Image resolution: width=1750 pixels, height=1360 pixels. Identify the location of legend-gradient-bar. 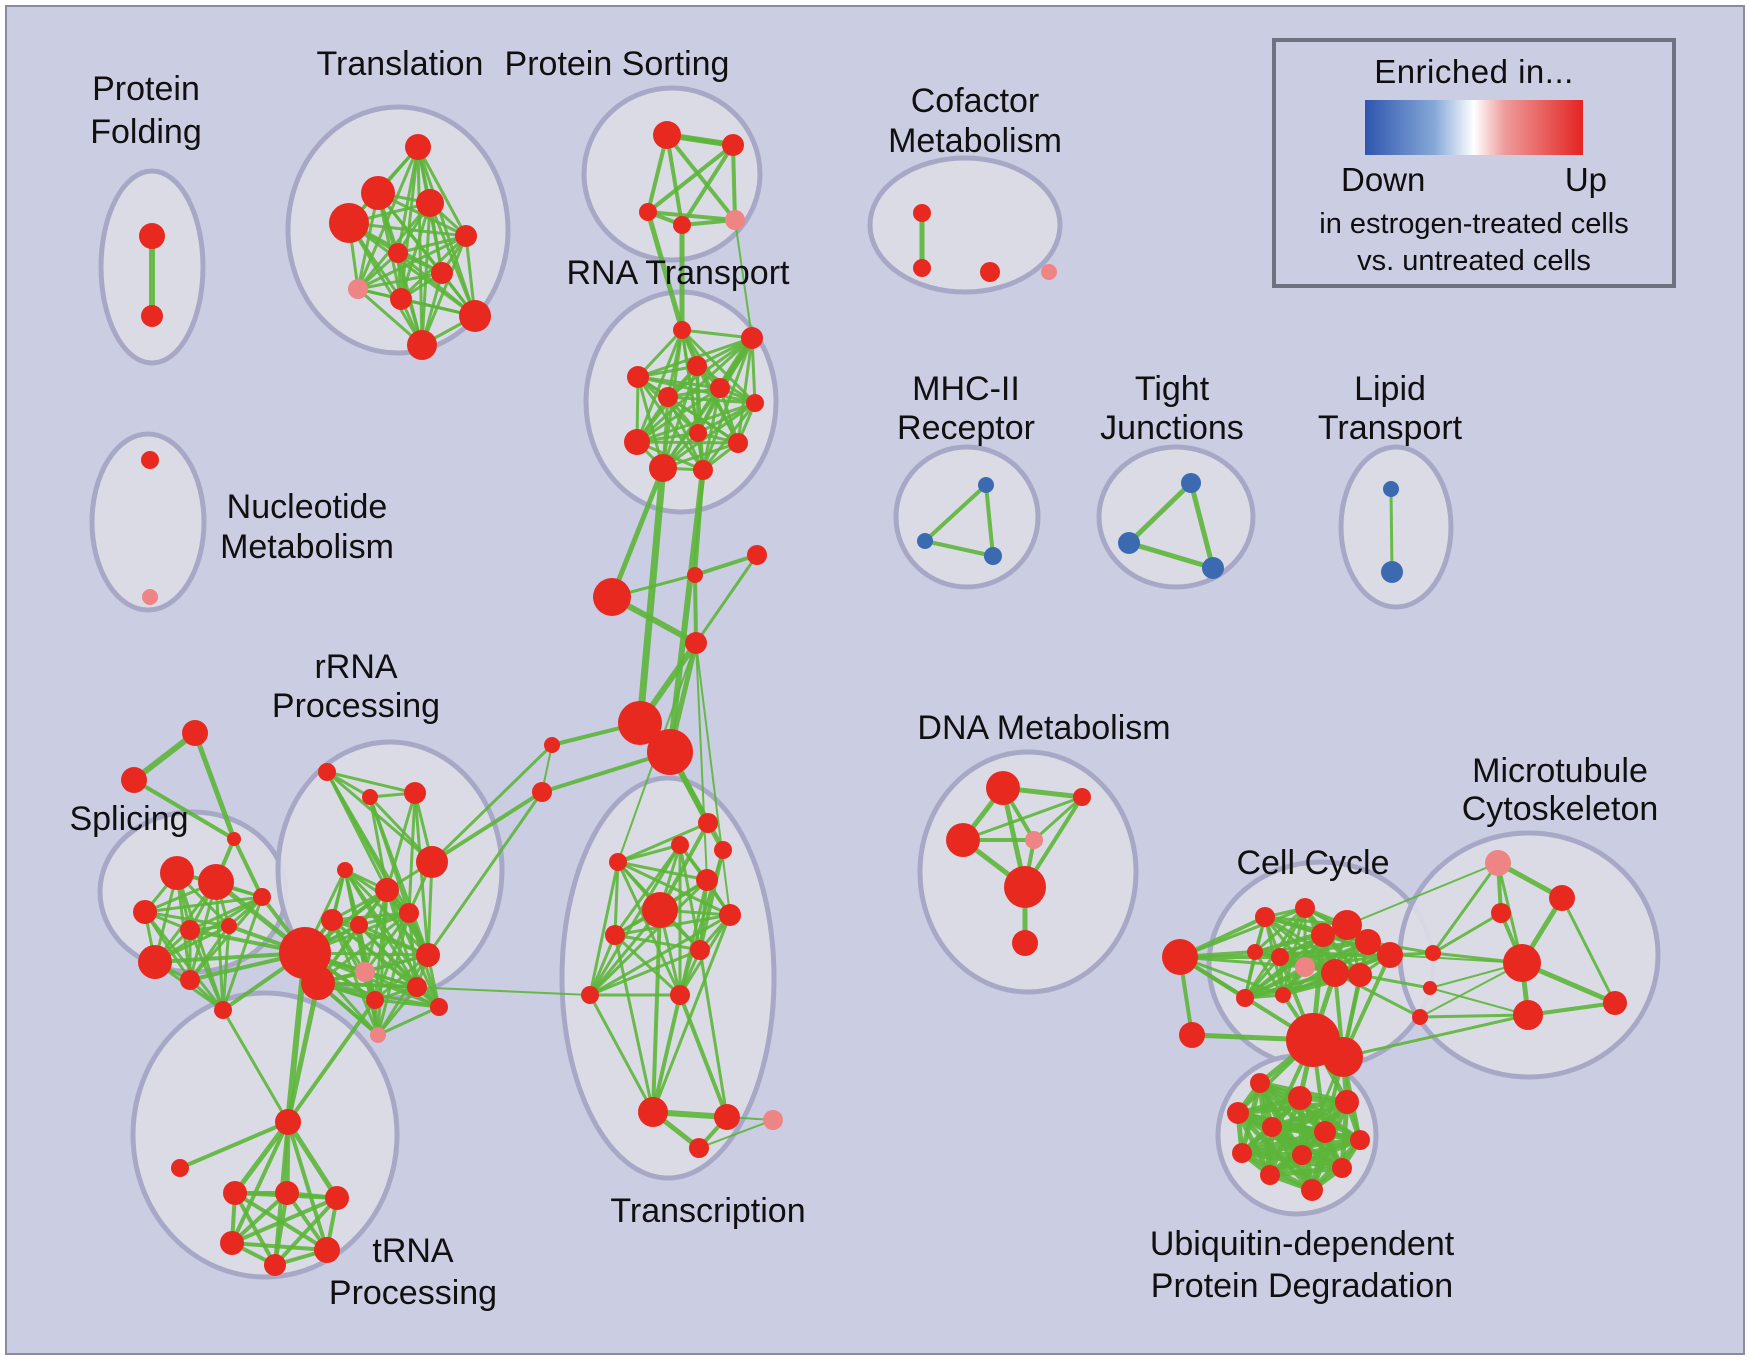
(1474, 127).